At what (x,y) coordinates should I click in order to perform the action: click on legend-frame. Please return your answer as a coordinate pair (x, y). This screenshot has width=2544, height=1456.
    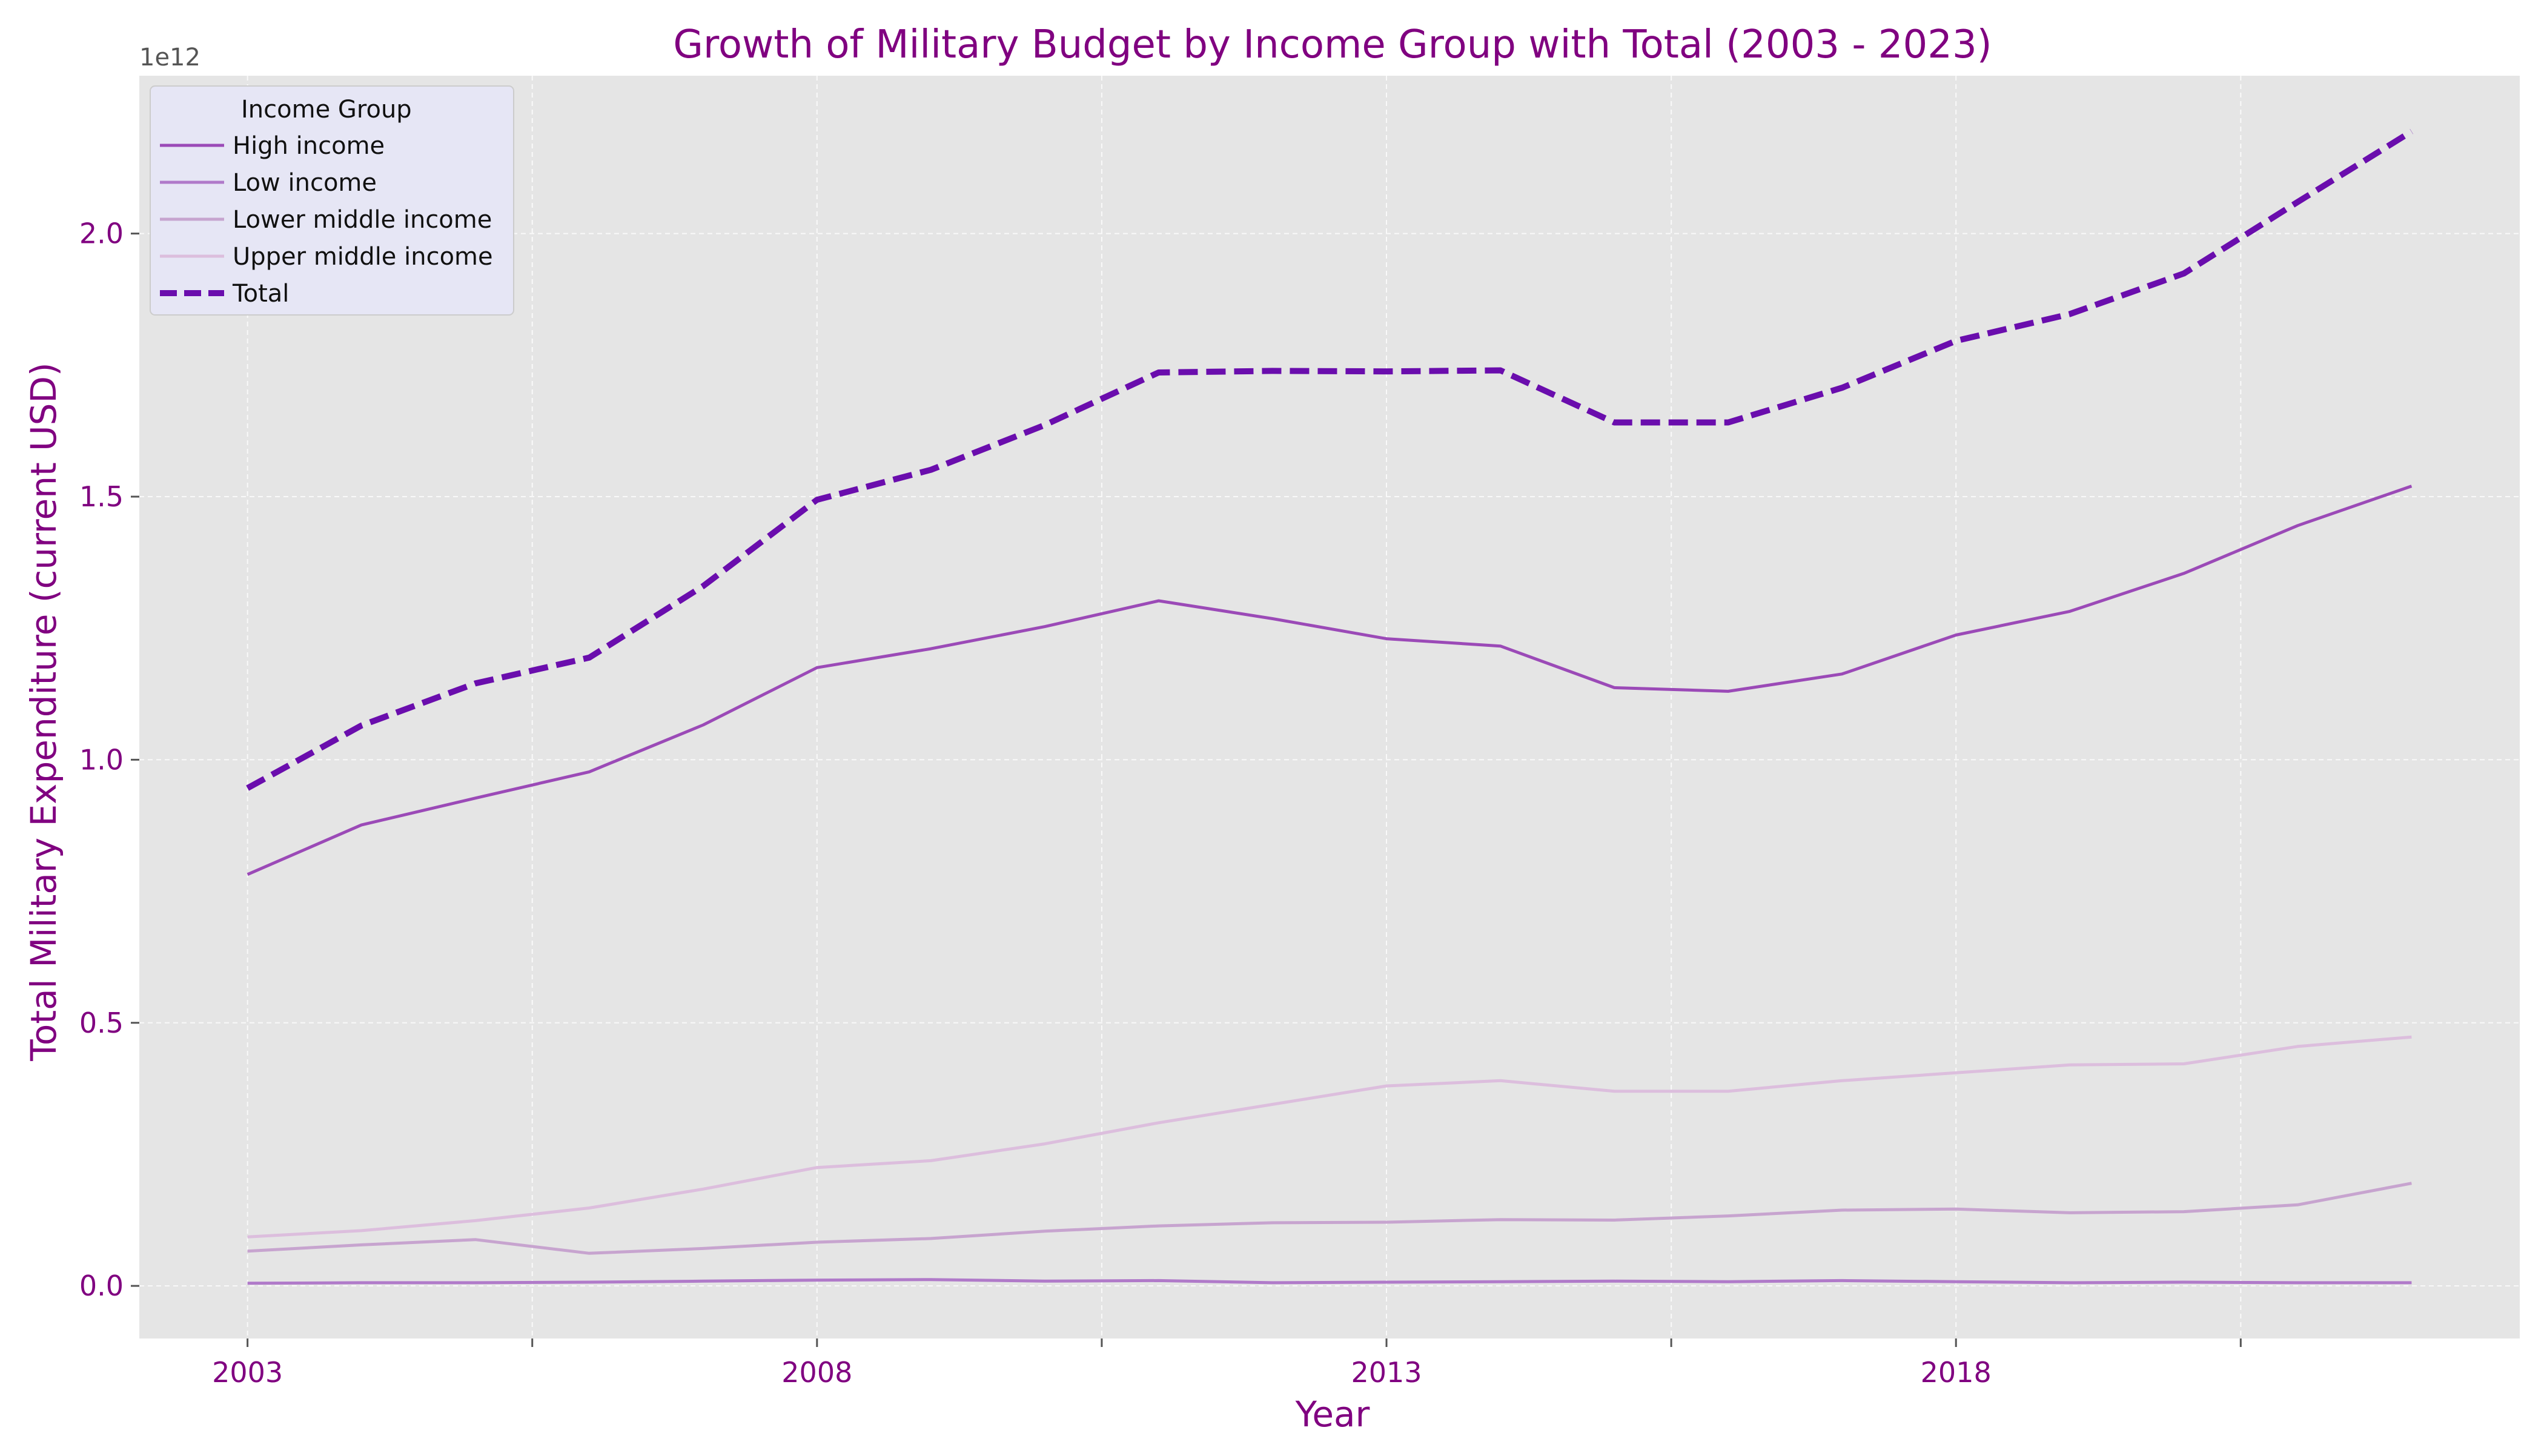
    Looking at the image, I should click on (332, 200).